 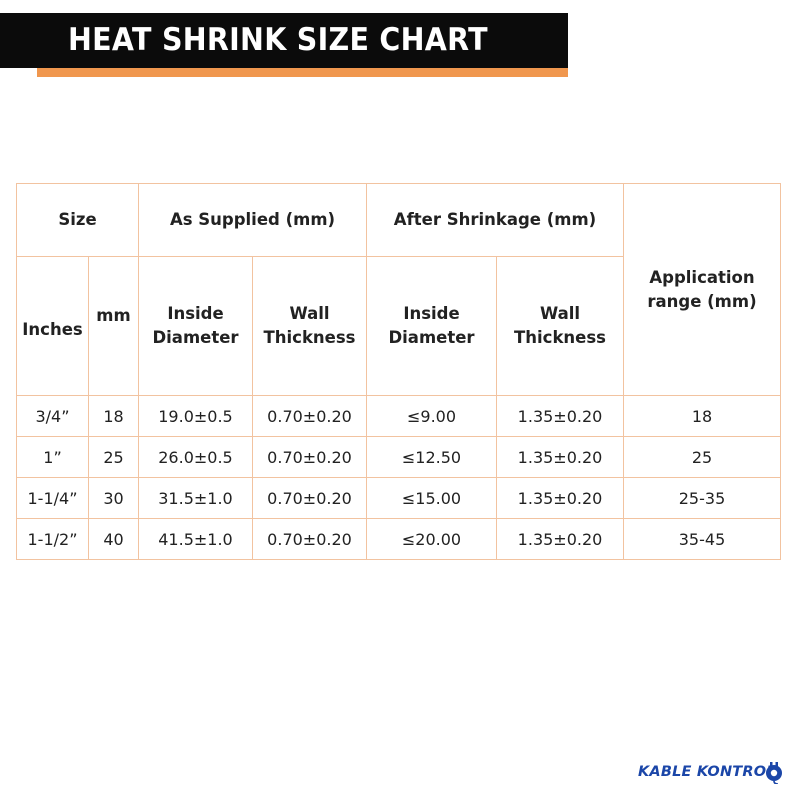 What do you see at coordinates (52, 416) in the screenshot?
I see `table-cell: 3/4”` at bounding box center [52, 416].